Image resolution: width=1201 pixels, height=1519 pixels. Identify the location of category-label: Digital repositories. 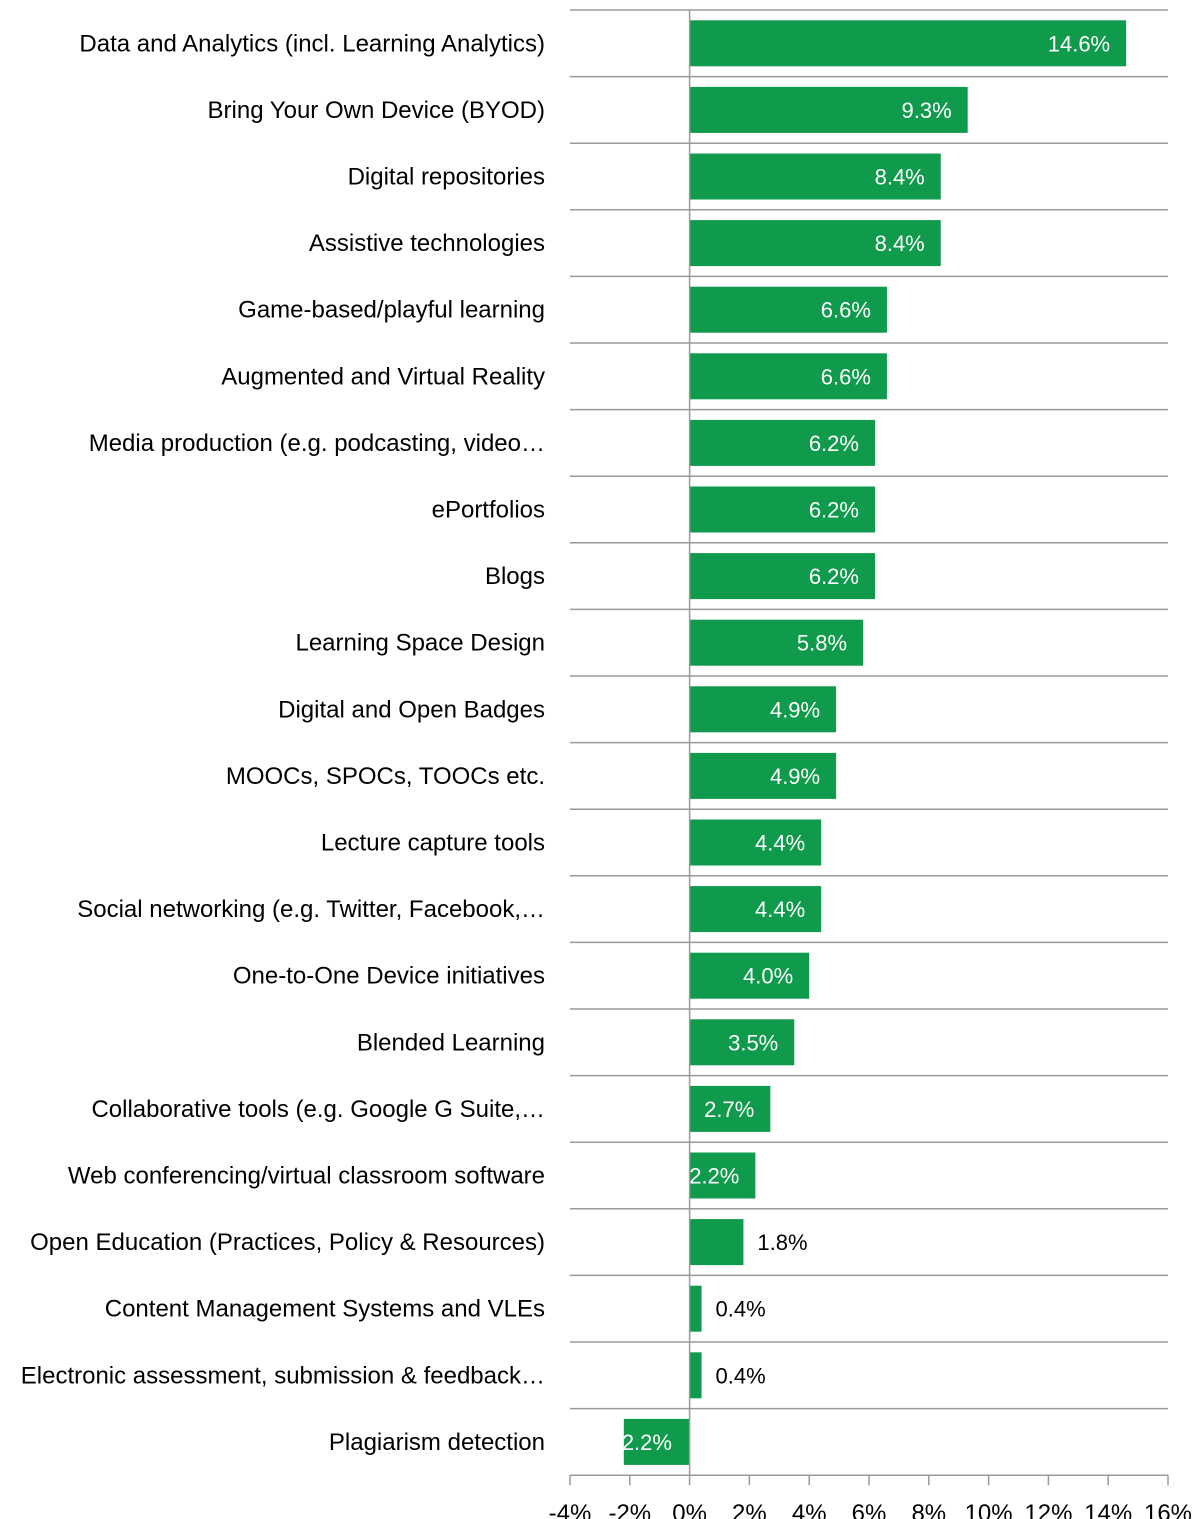
(446, 177).